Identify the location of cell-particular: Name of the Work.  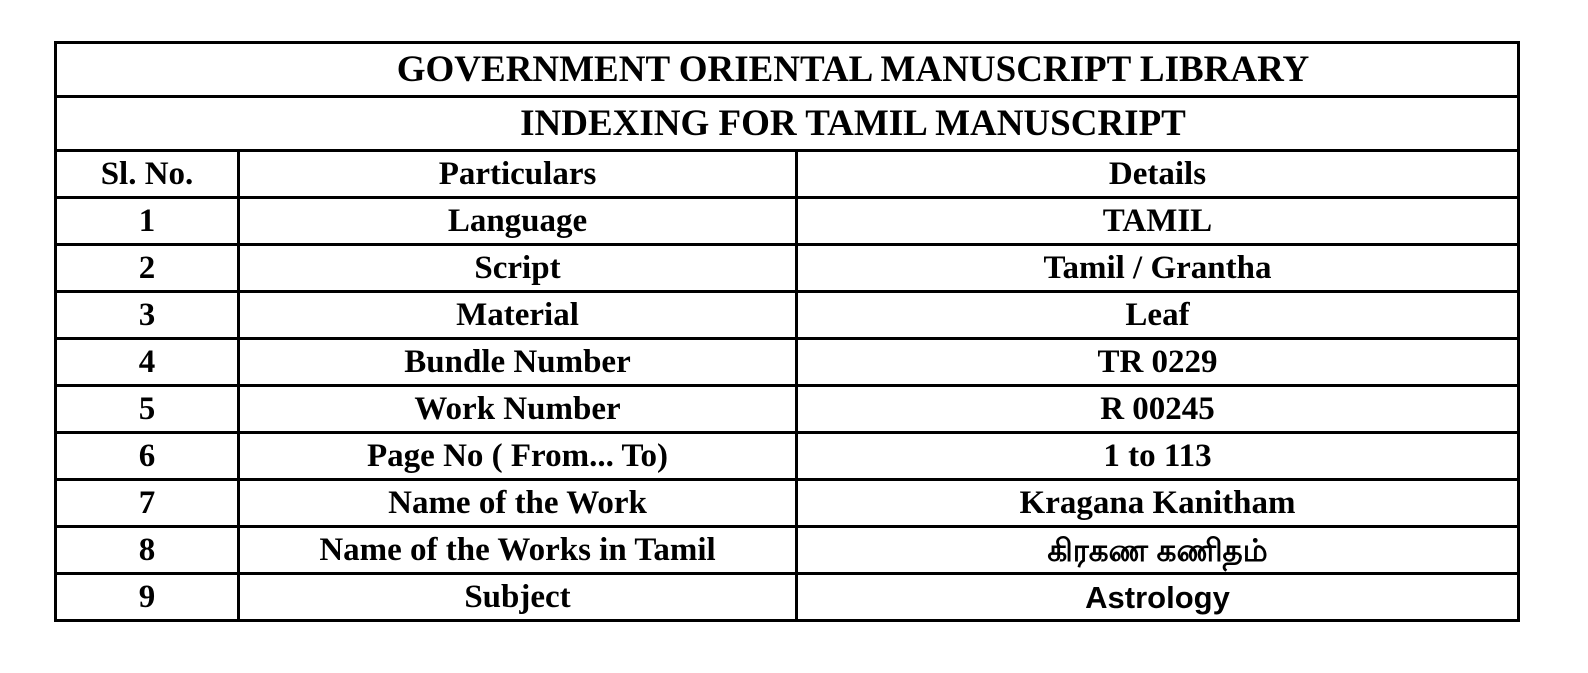
(517, 503).